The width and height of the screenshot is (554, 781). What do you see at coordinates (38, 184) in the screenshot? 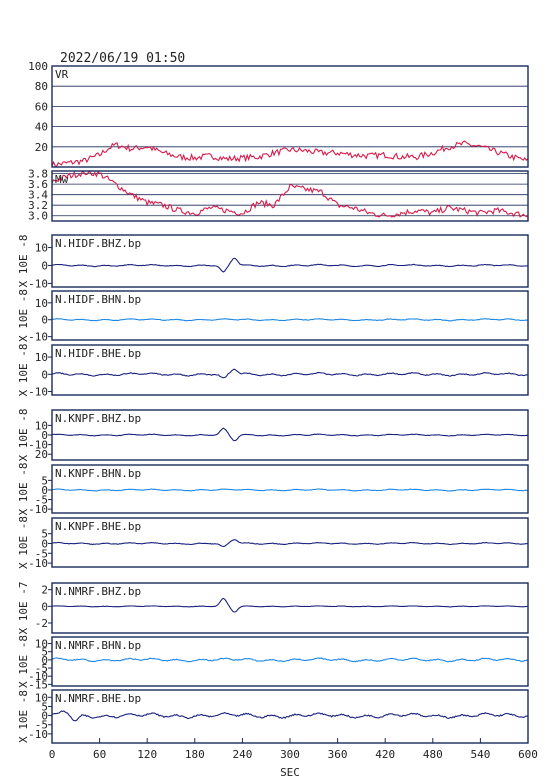
I see `y-tick-label: 3.6` at bounding box center [38, 184].